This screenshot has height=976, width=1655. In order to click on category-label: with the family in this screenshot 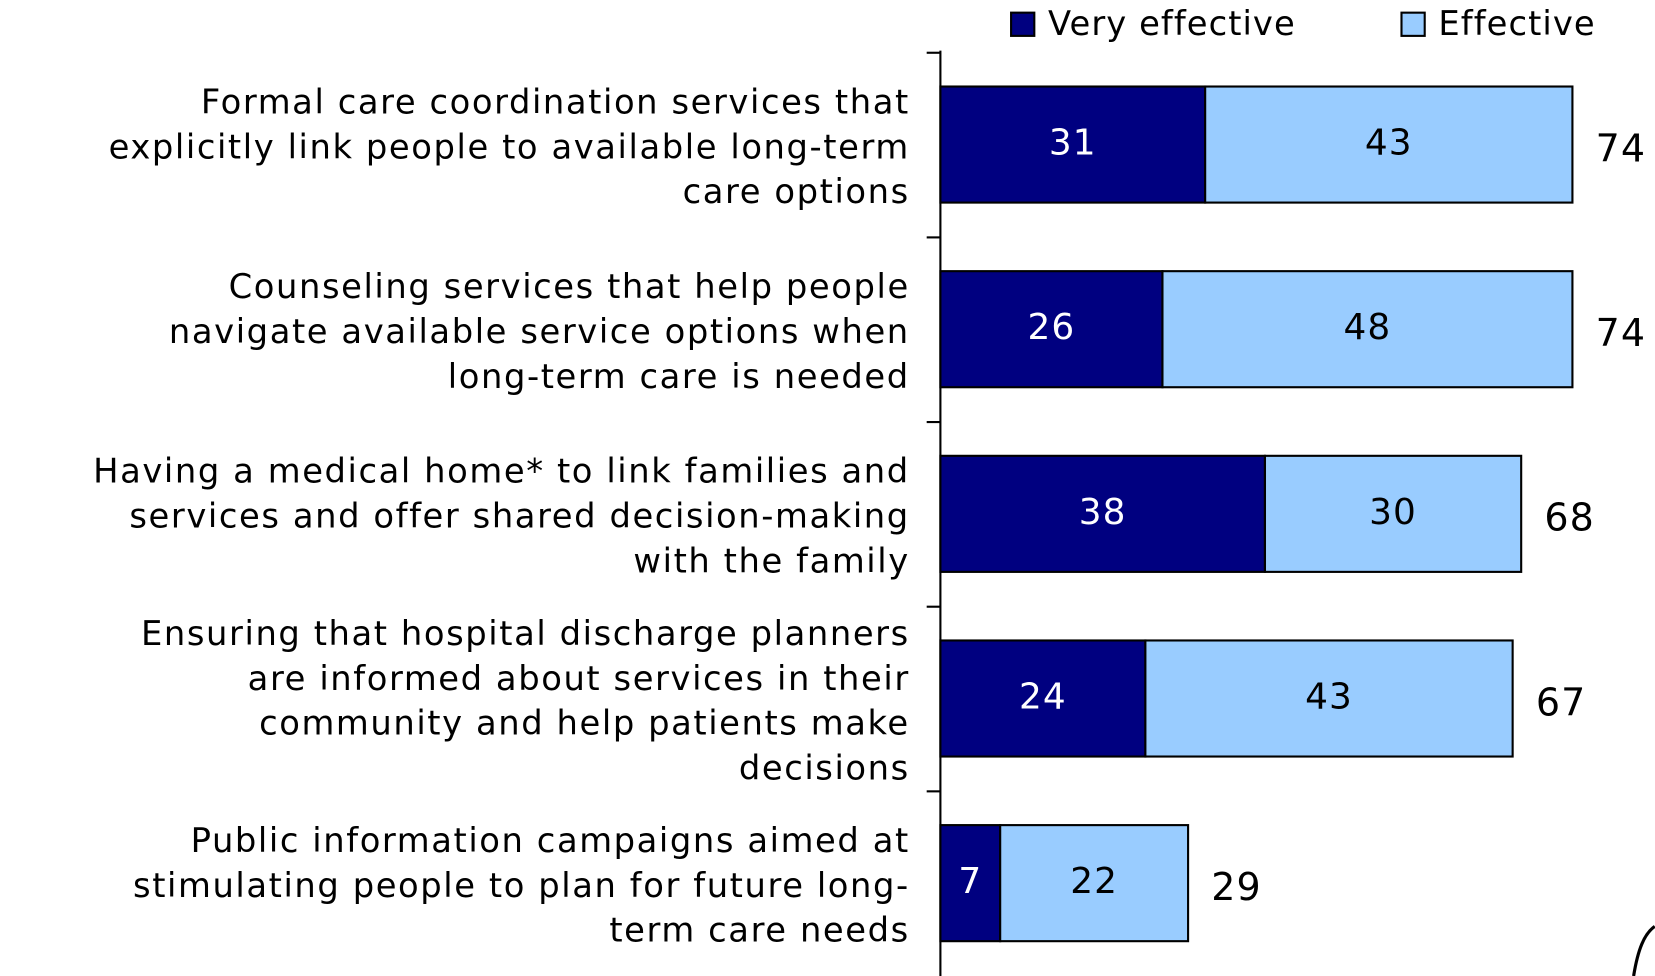, I will do `click(771, 560)`.